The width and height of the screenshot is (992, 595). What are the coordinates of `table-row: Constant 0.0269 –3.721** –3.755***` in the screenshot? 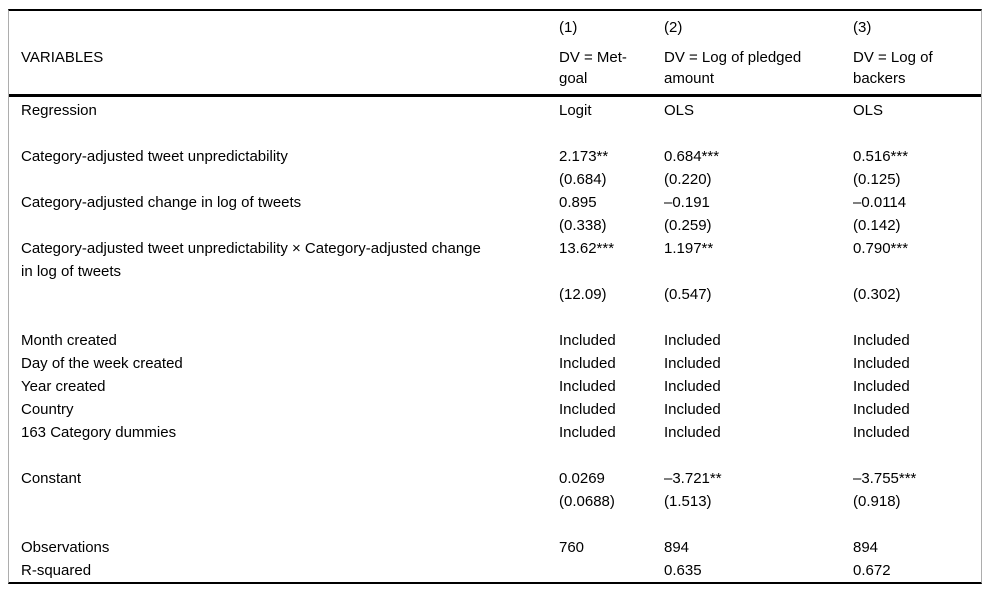 It's located at (495, 478).